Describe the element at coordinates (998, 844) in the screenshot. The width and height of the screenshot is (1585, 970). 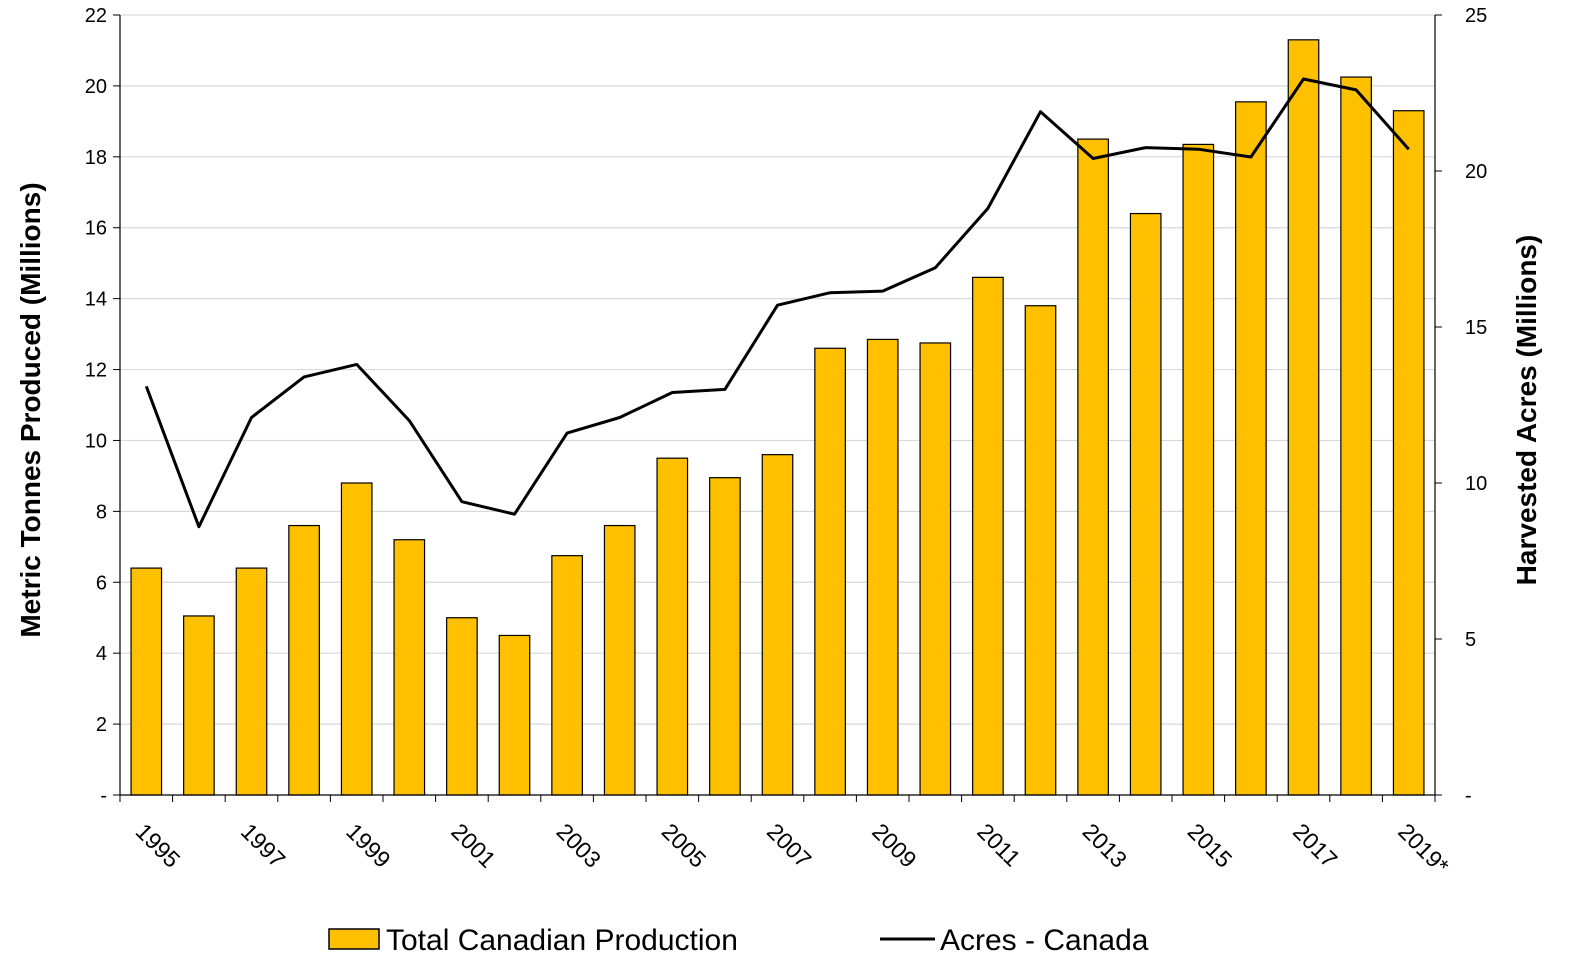
I see `x-tick-label: 2011` at that location.